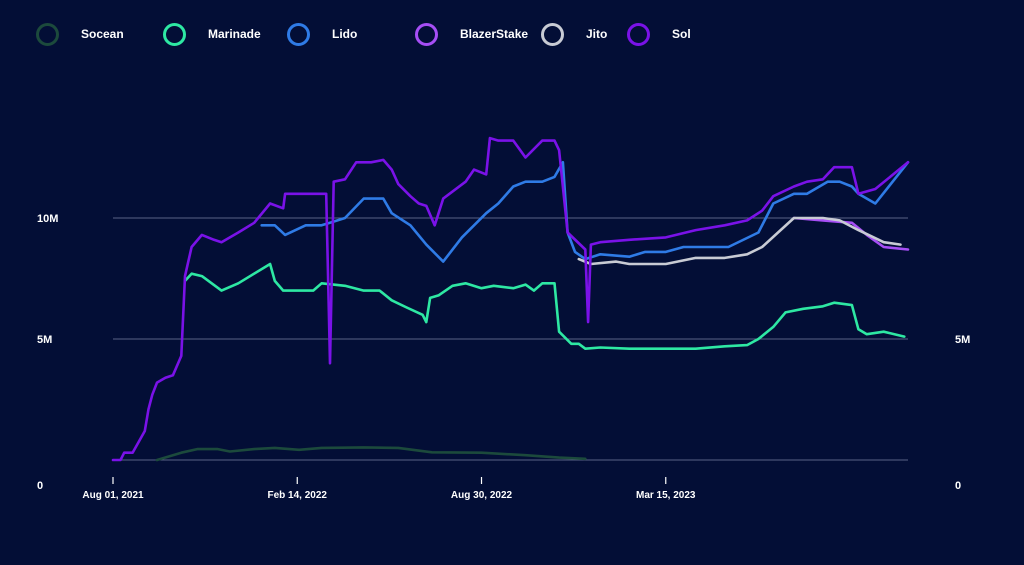  I want to click on legend-item-blazerstake: BlazerStake, so click(471, 34).